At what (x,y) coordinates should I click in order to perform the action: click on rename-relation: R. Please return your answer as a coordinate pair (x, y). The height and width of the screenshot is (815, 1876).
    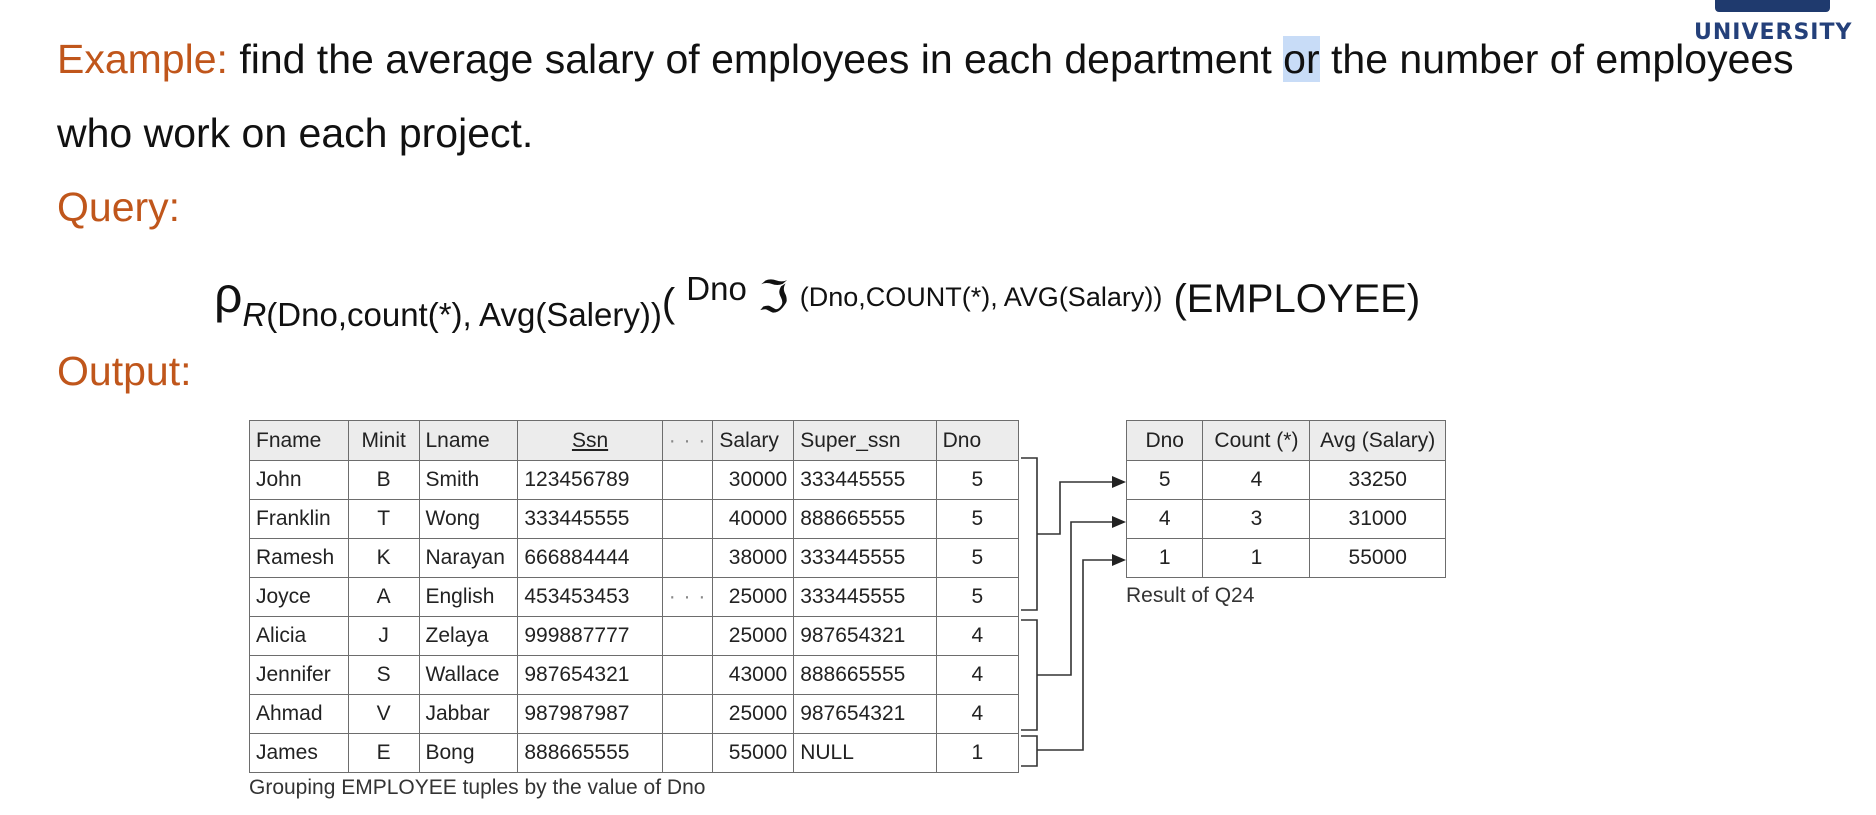
    Looking at the image, I should click on (254, 314).